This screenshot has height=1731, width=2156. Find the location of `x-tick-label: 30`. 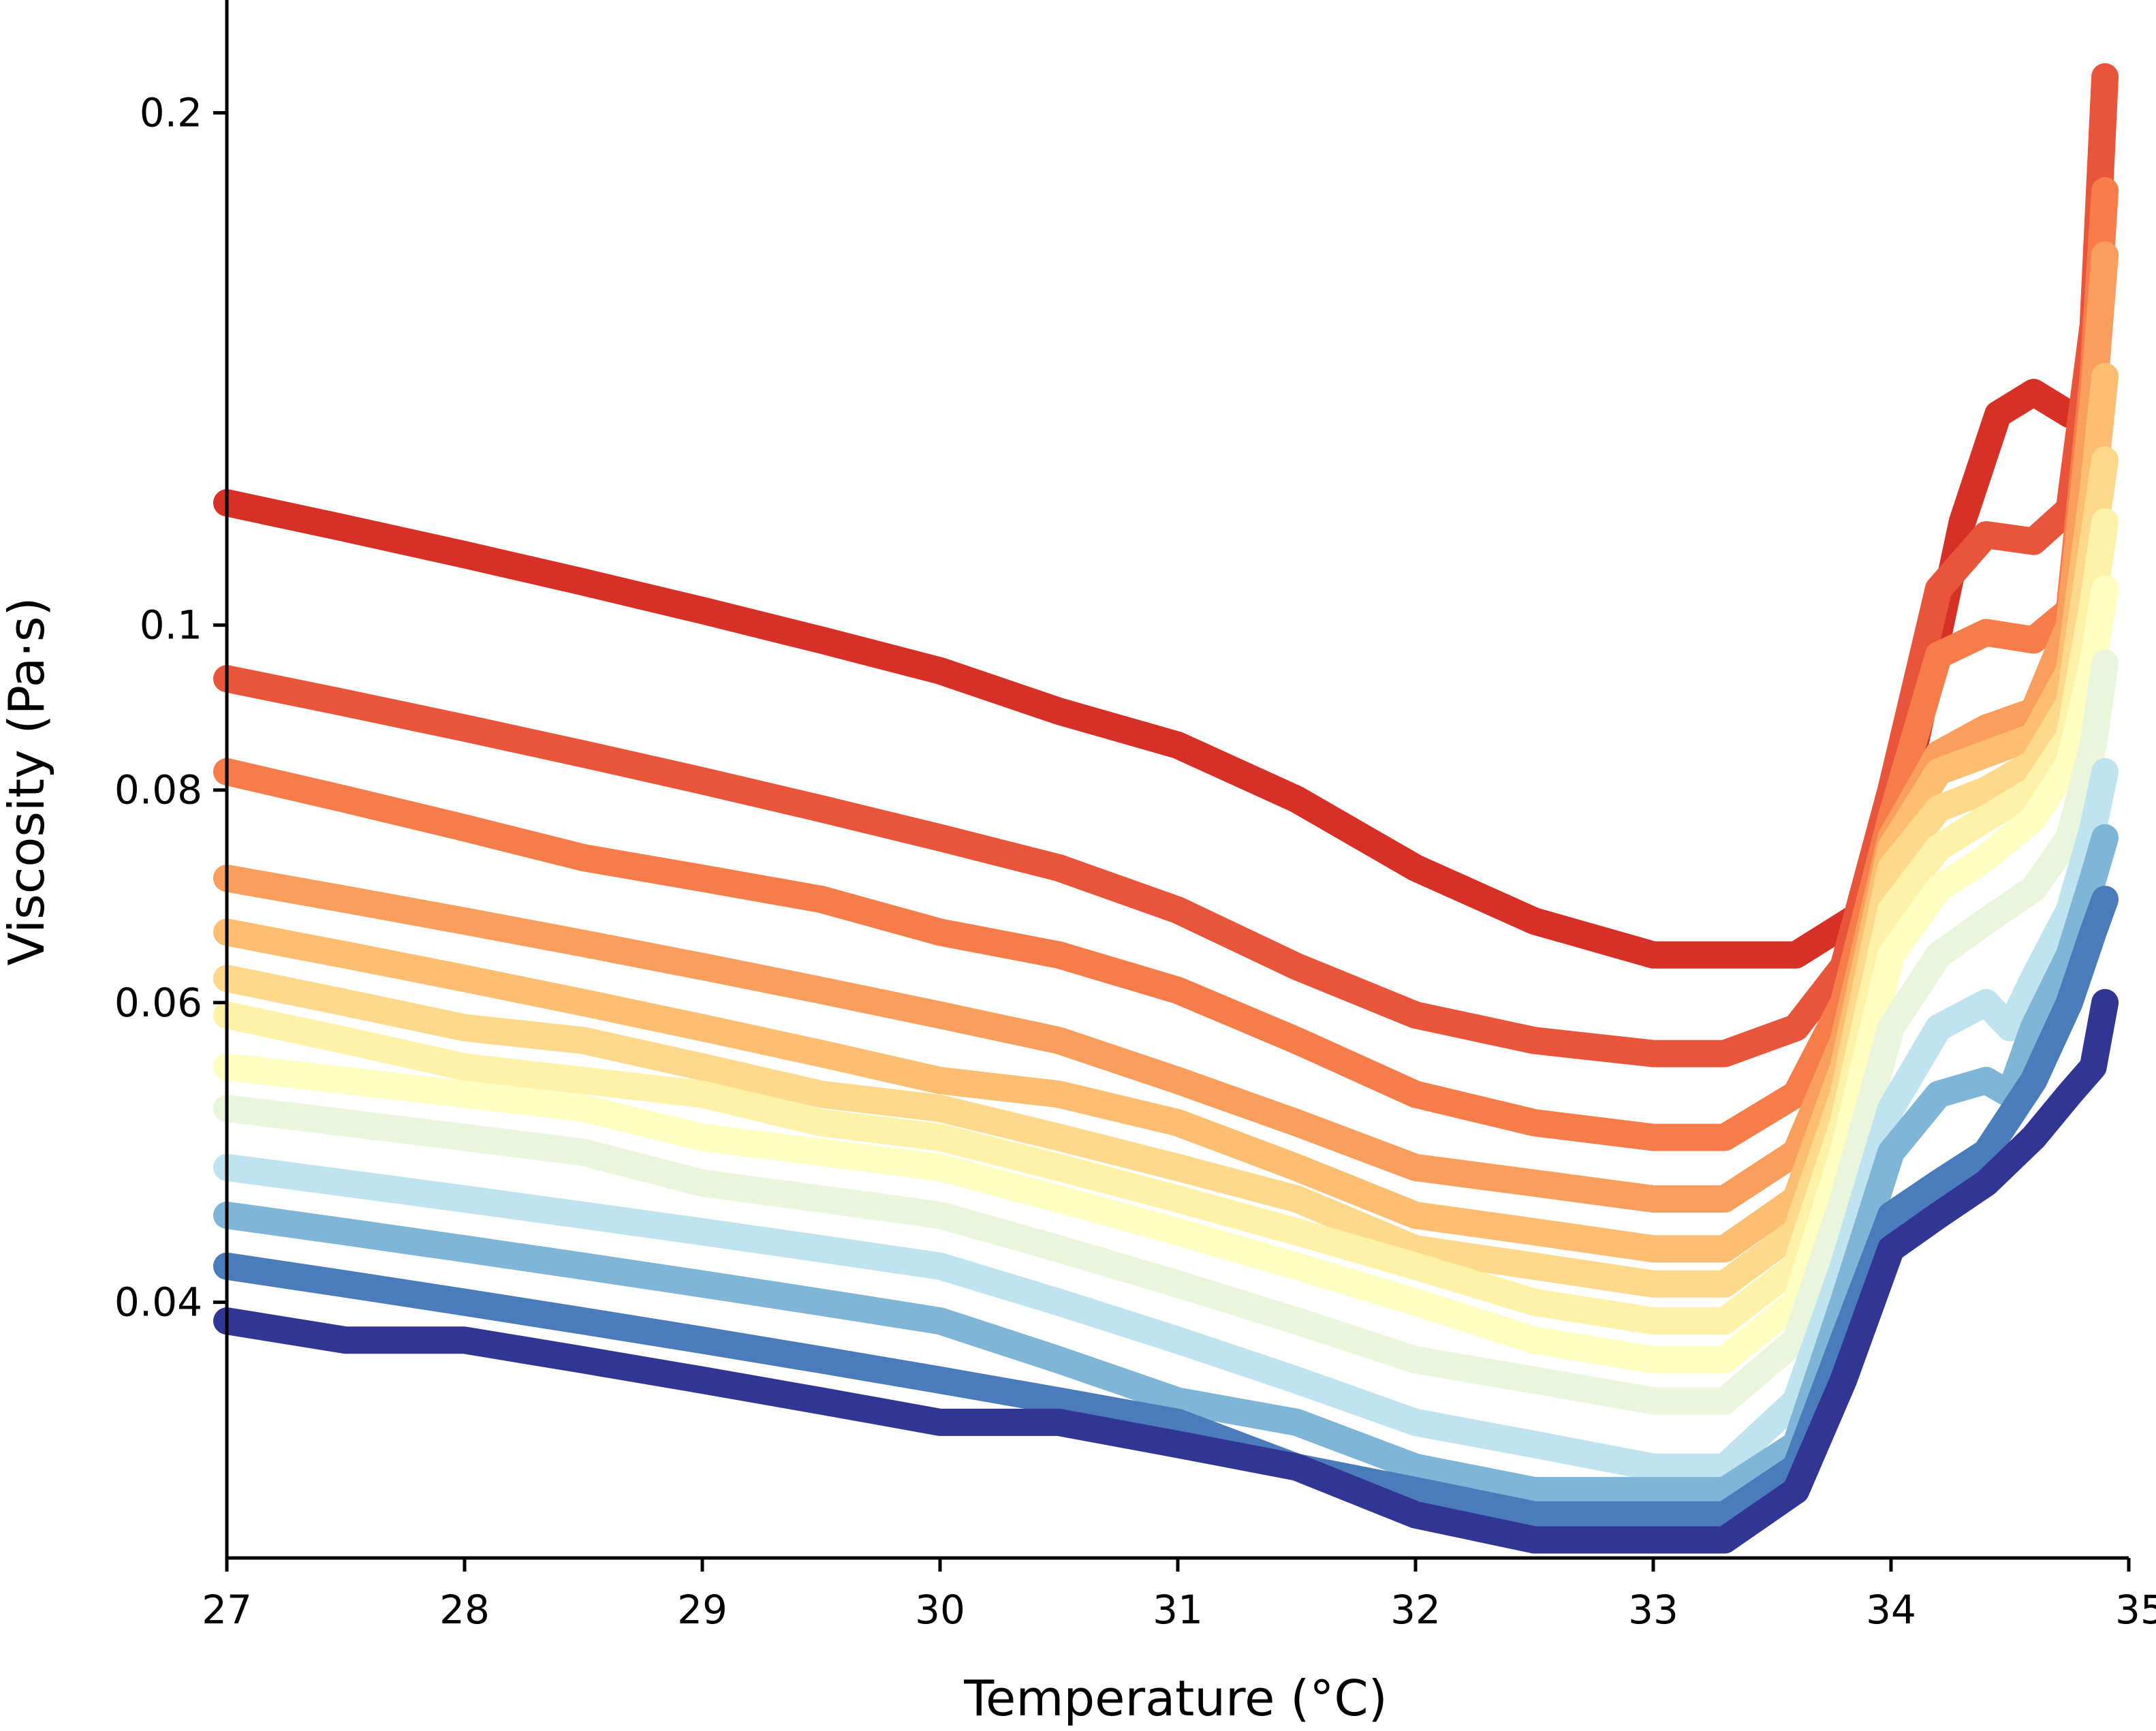

x-tick-label: 30 is located at coordinates (940, 1610).